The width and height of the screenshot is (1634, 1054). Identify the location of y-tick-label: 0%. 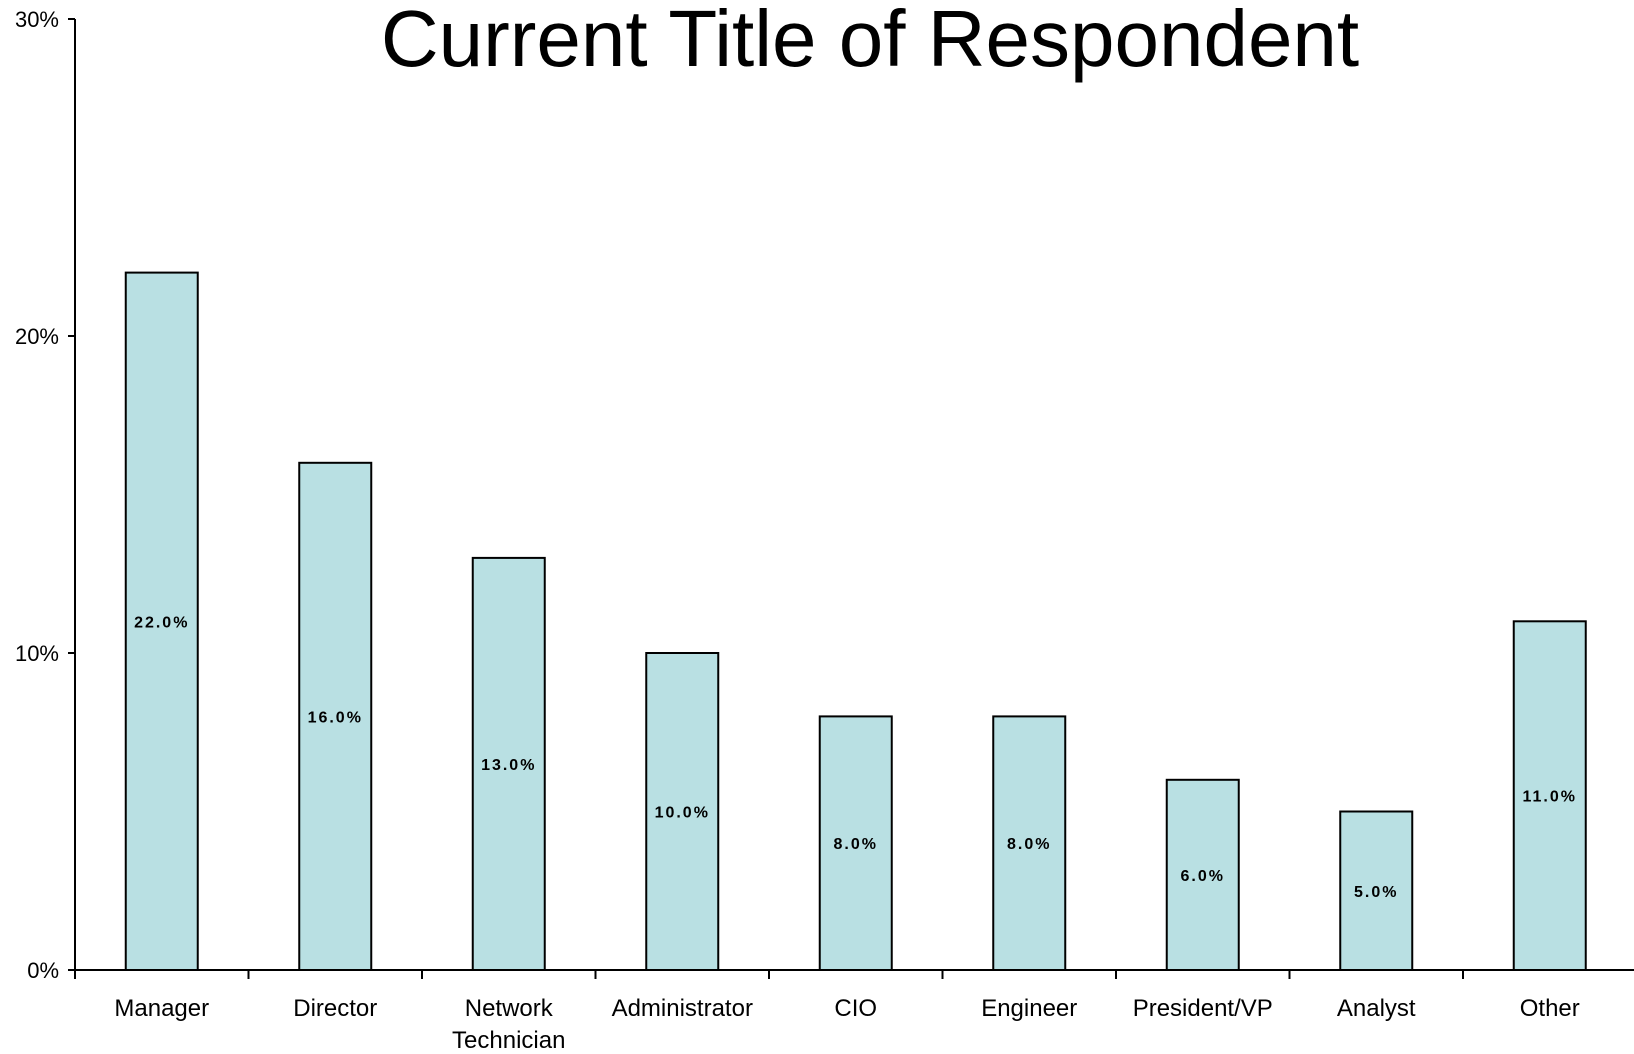
(43, 970).